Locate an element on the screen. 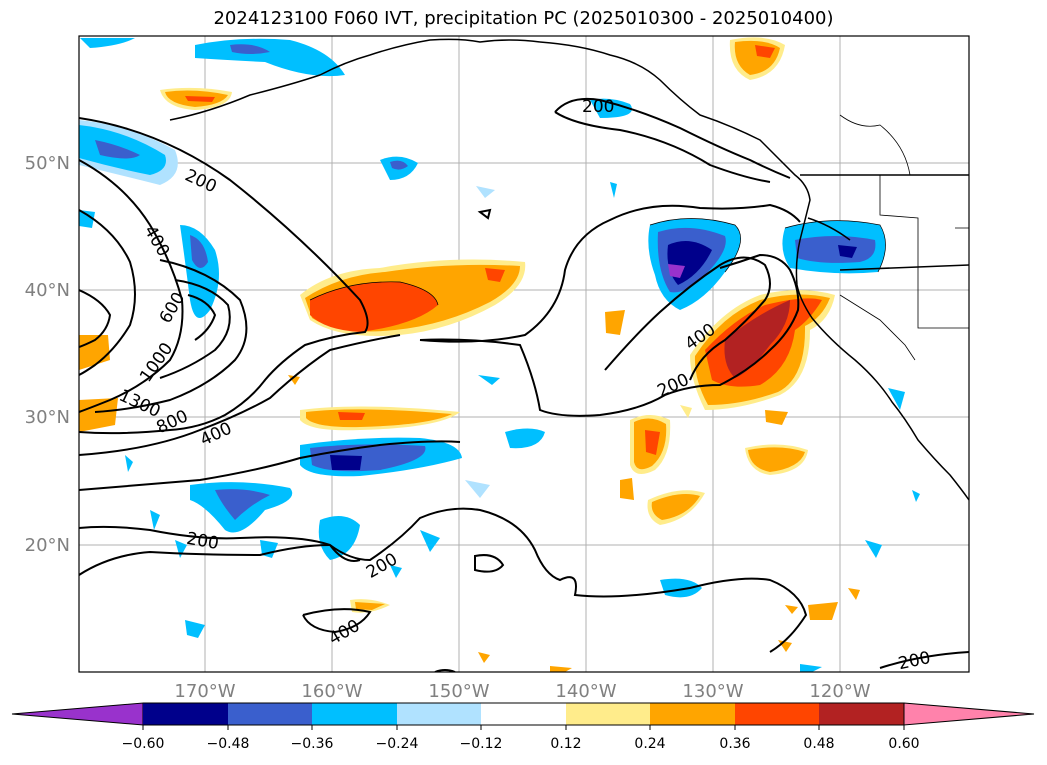 Image resolution: width=1047 pixels, height=765 pixels. lon-label: 140°W is located at coordinates (585, 691).